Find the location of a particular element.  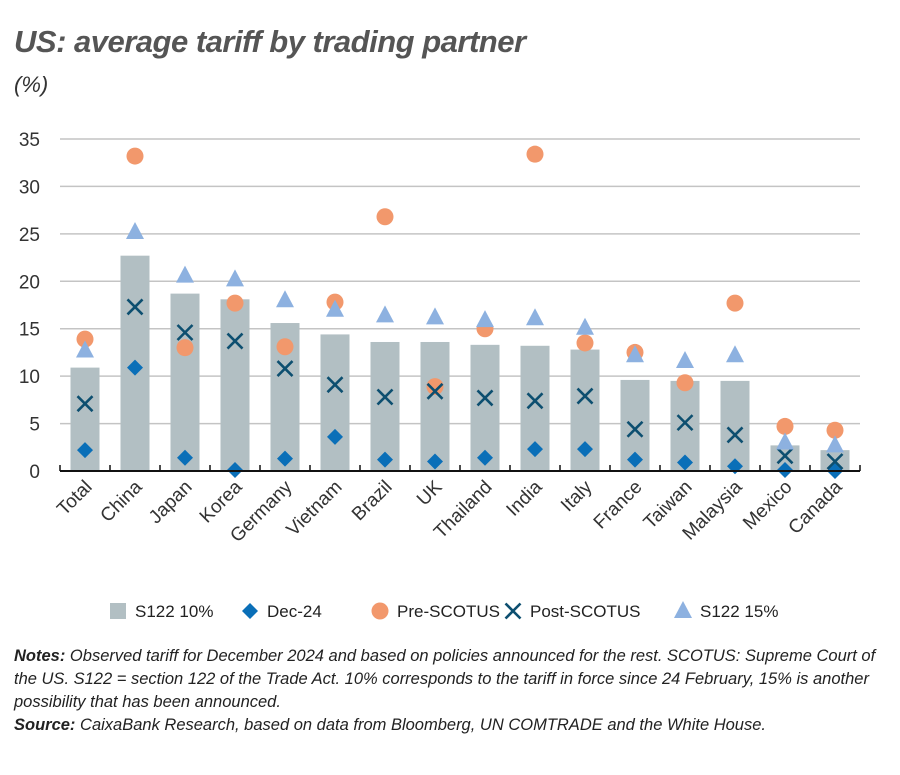

x-tick-label: Total is located at coordinates (74, 498).